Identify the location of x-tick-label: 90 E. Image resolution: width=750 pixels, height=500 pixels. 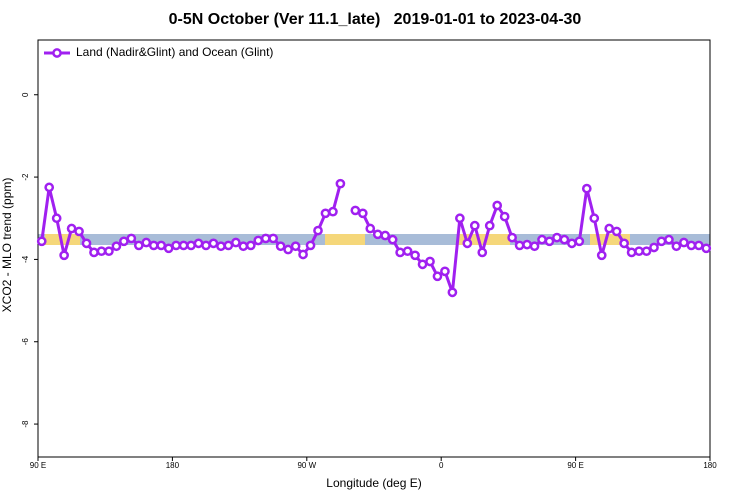
(575, 465).